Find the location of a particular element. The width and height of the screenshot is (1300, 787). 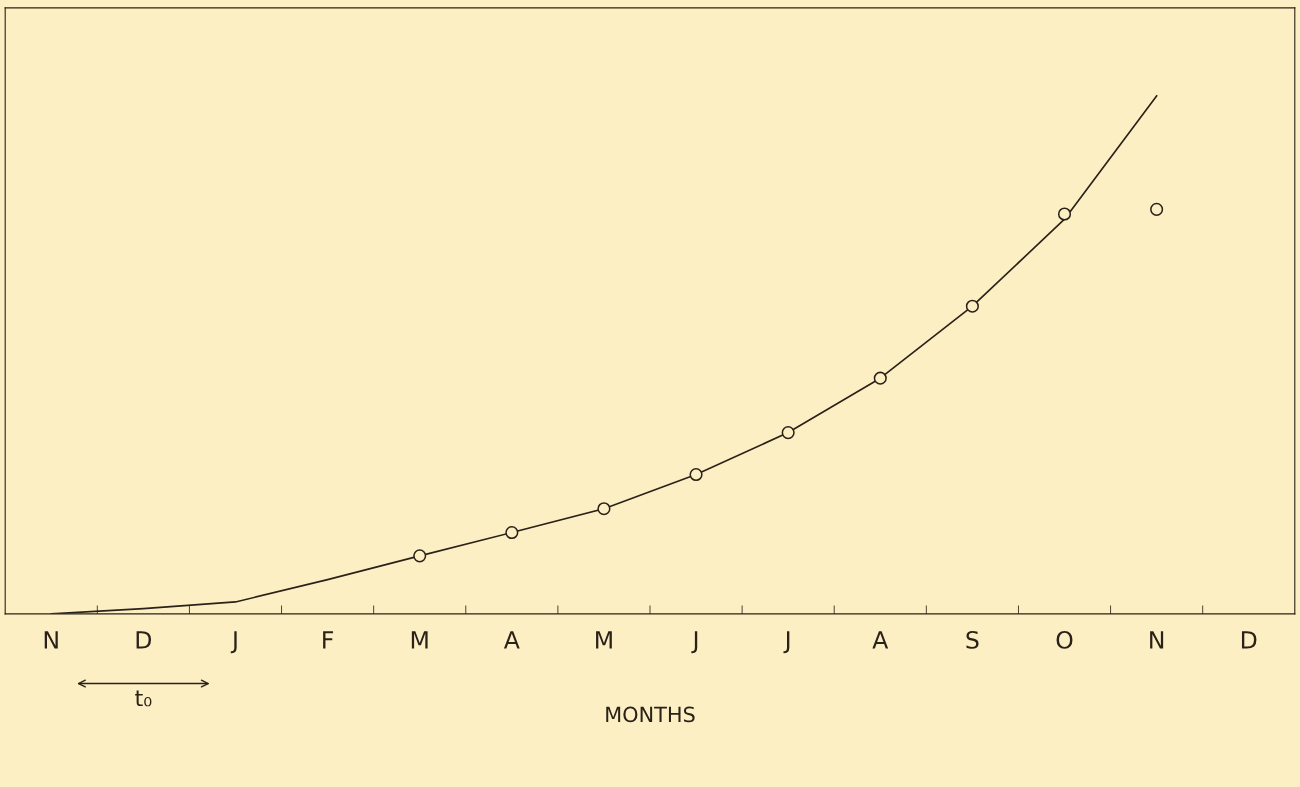

x-tick-label: O is located at coordinates (1064, 639).